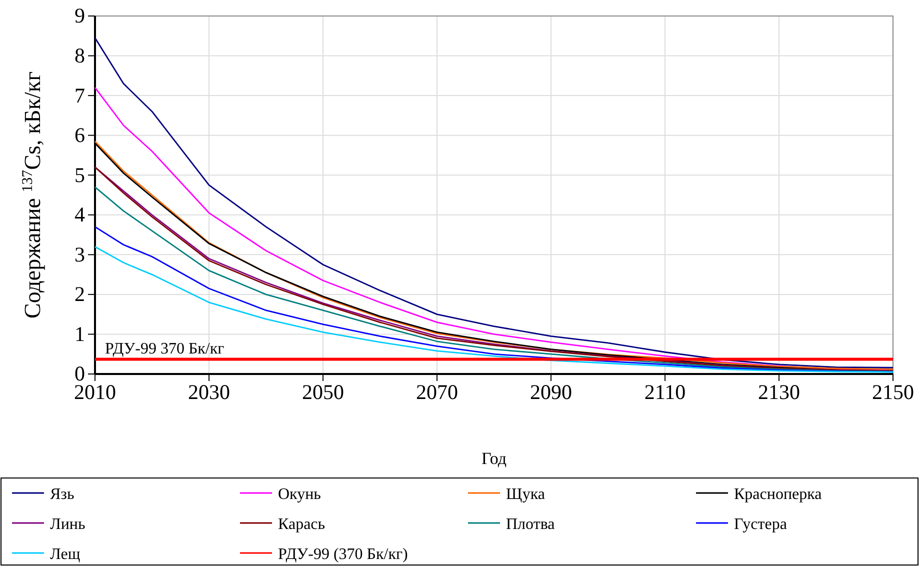 The height and width of the screenshot is (566, 919). I want to click on x-tick-label: 2150, so click(893, 392).